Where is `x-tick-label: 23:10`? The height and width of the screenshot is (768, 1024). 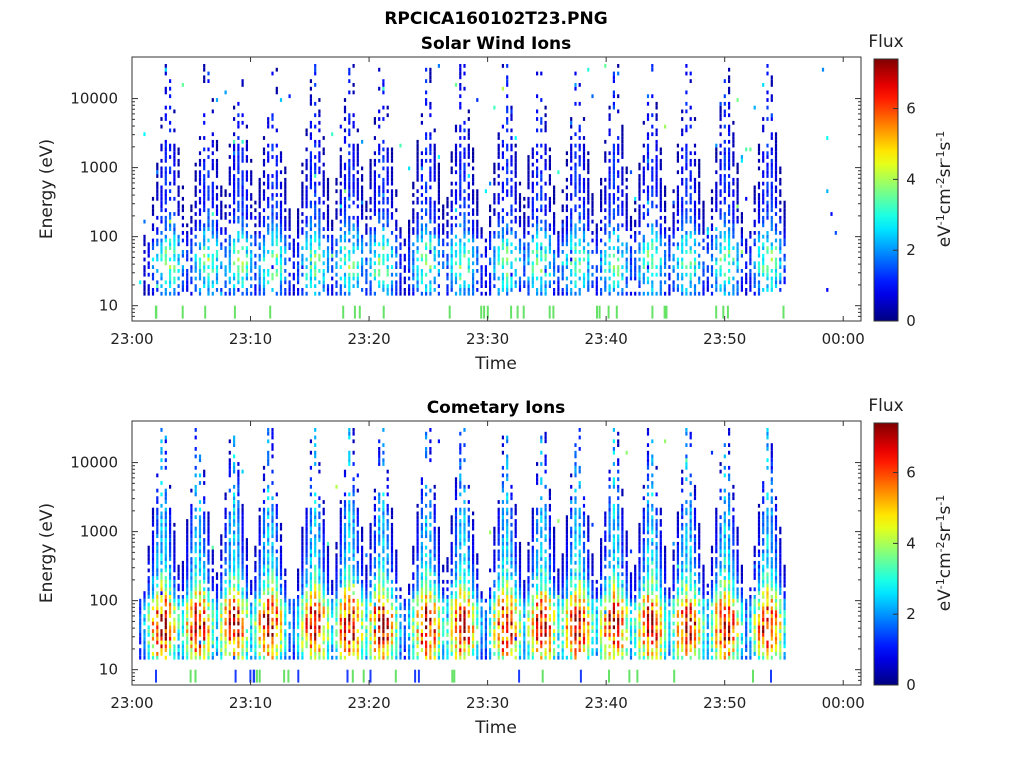
x-tick-label: 23:10 is located at coordinates (250, 339).